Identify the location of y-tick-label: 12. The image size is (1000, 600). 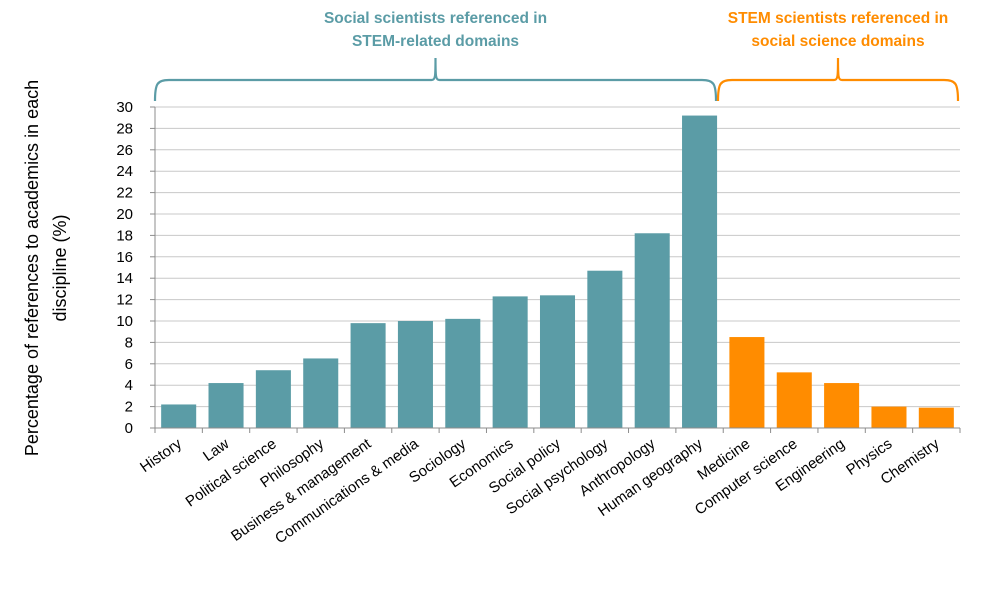
(124, 300).